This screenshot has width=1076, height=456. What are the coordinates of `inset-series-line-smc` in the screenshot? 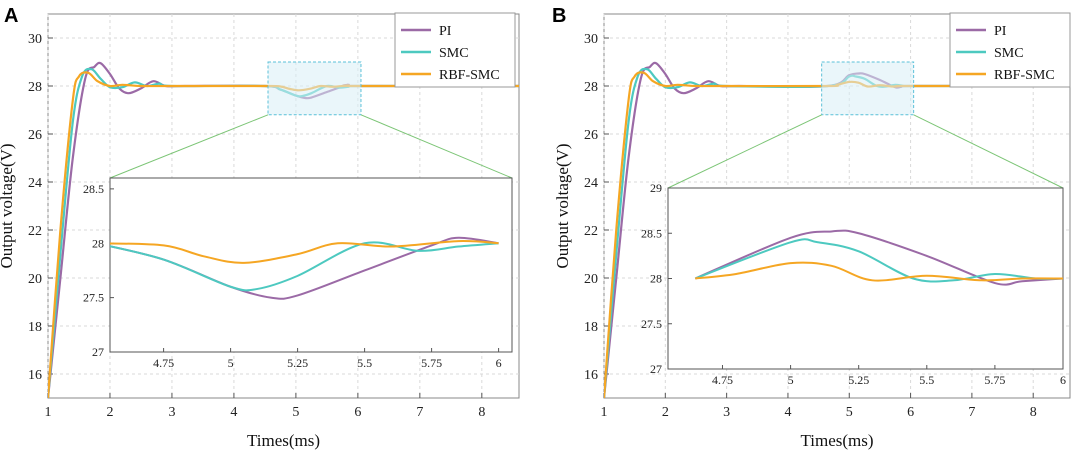 It's located at (304, 266).